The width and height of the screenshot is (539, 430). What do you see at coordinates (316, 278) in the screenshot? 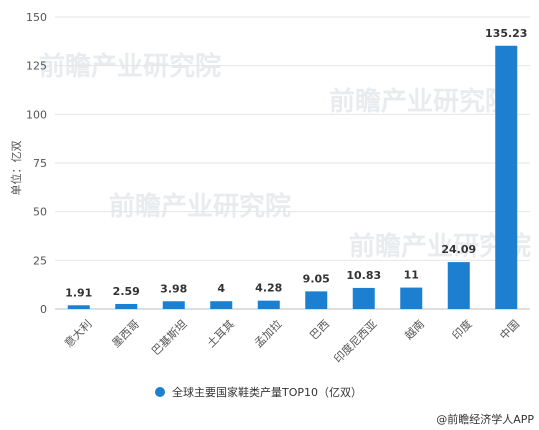
I see `data-label: 9.05` at bounding box center [316, 278].